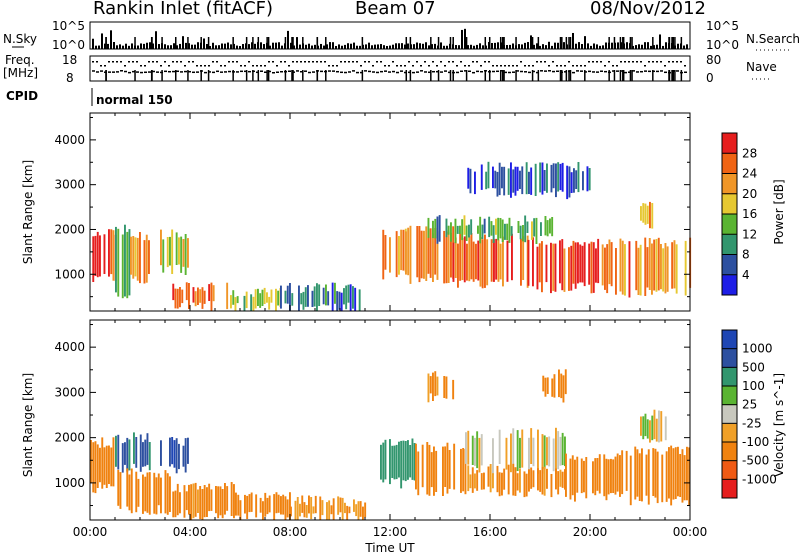 The height and width of the screenshot is (554, 800). Describe the element at coordinates (590, 532) in the screenshot. I see `x-tick-label: 20:00` at that location.